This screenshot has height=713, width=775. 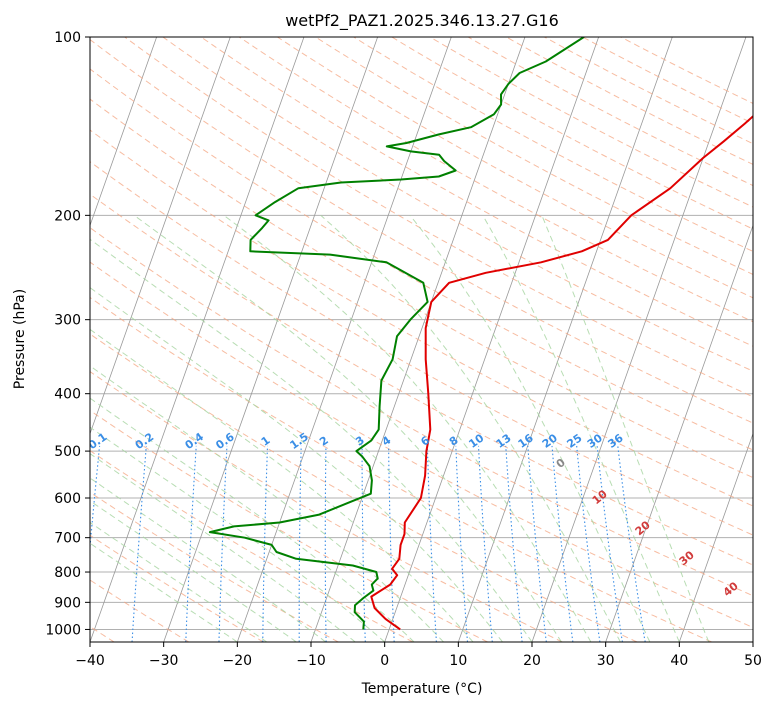 I want to click on y-tick-label: 200, so click(x=67, y=216).